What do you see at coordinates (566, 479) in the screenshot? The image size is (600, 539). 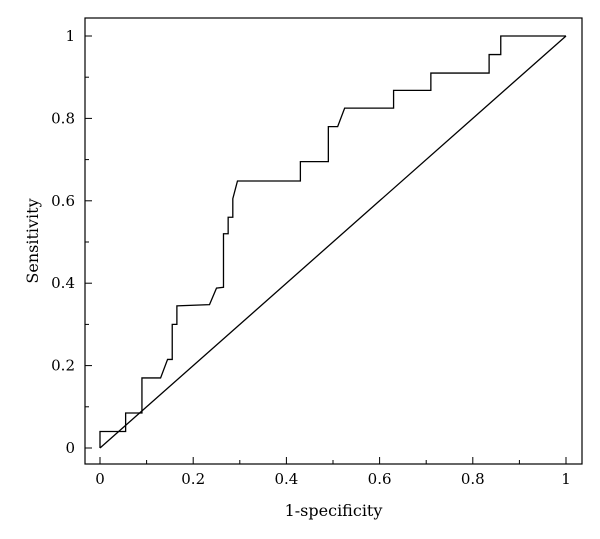 I see `x-tick-label: 1` at bounding box center [566, 479].